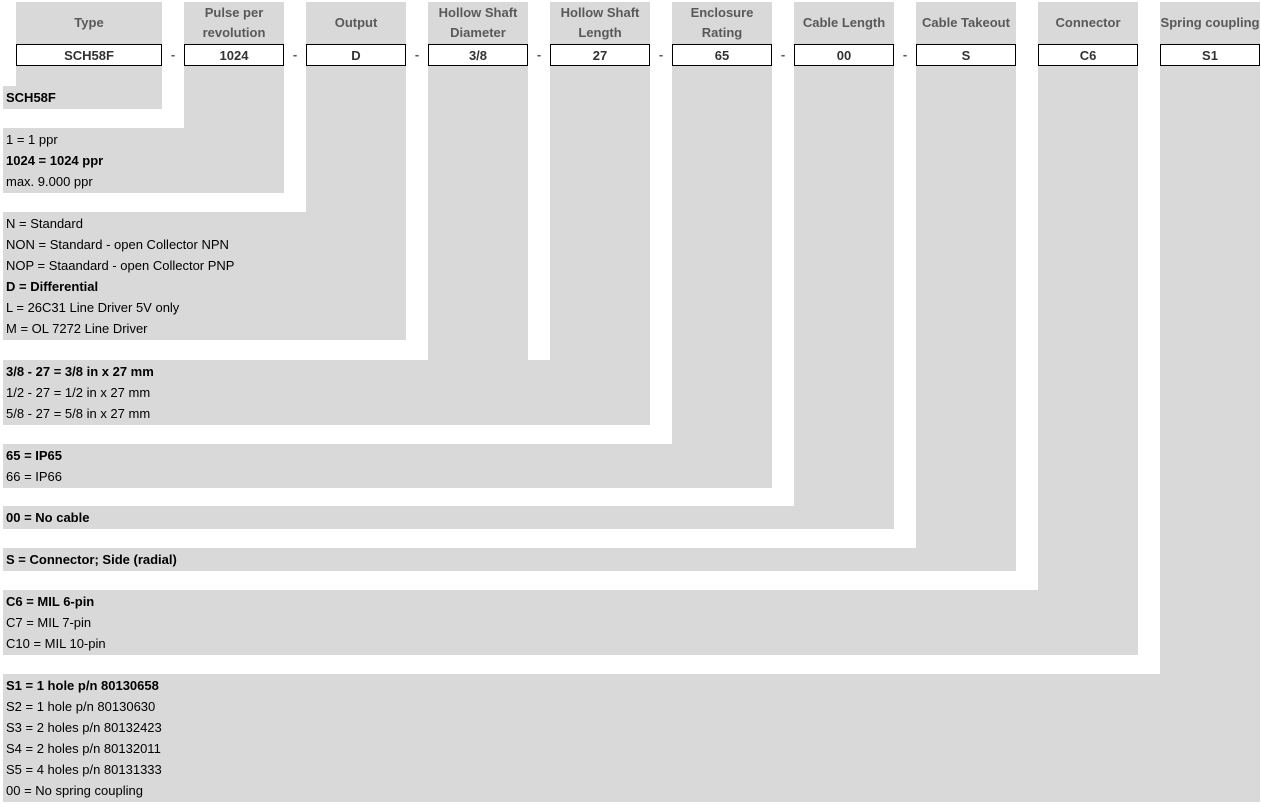 This screenshot has height=804, width=1261. Describe the element at coordinates (77, 328) in the screenshot. I see `option-line: M = OL 7272 Line Driver` at that location.